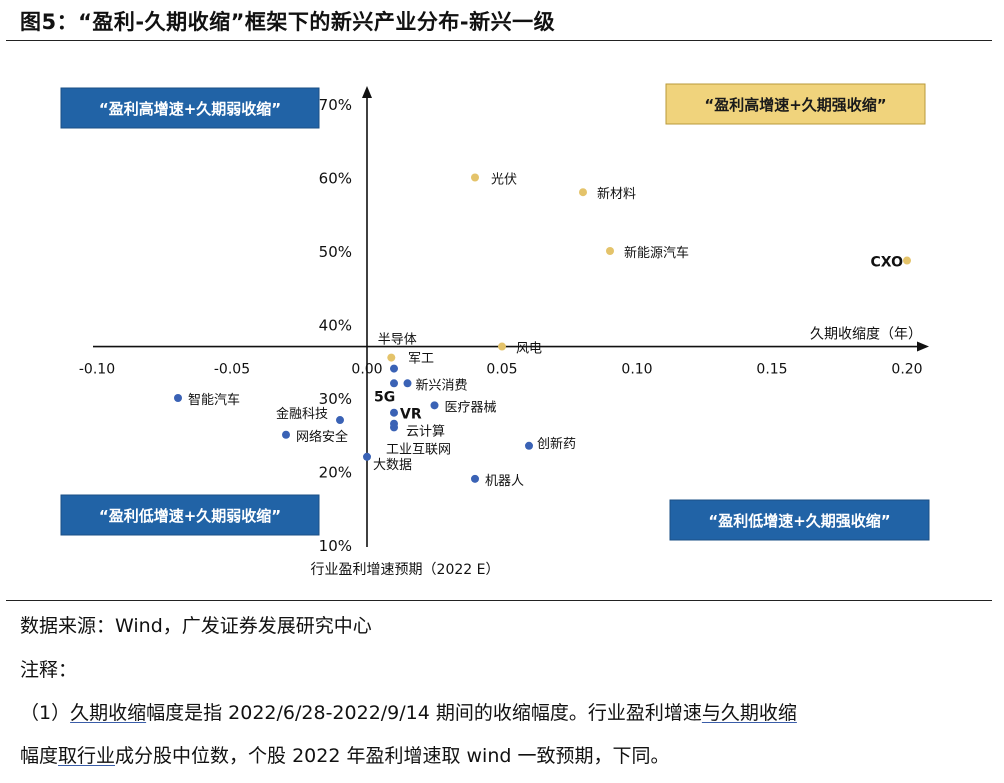 This screenshot has width=1004, height=783. Describe the element at coordinates (397, 340) in the screenshot. I see `point-label: 半导体` at that location.